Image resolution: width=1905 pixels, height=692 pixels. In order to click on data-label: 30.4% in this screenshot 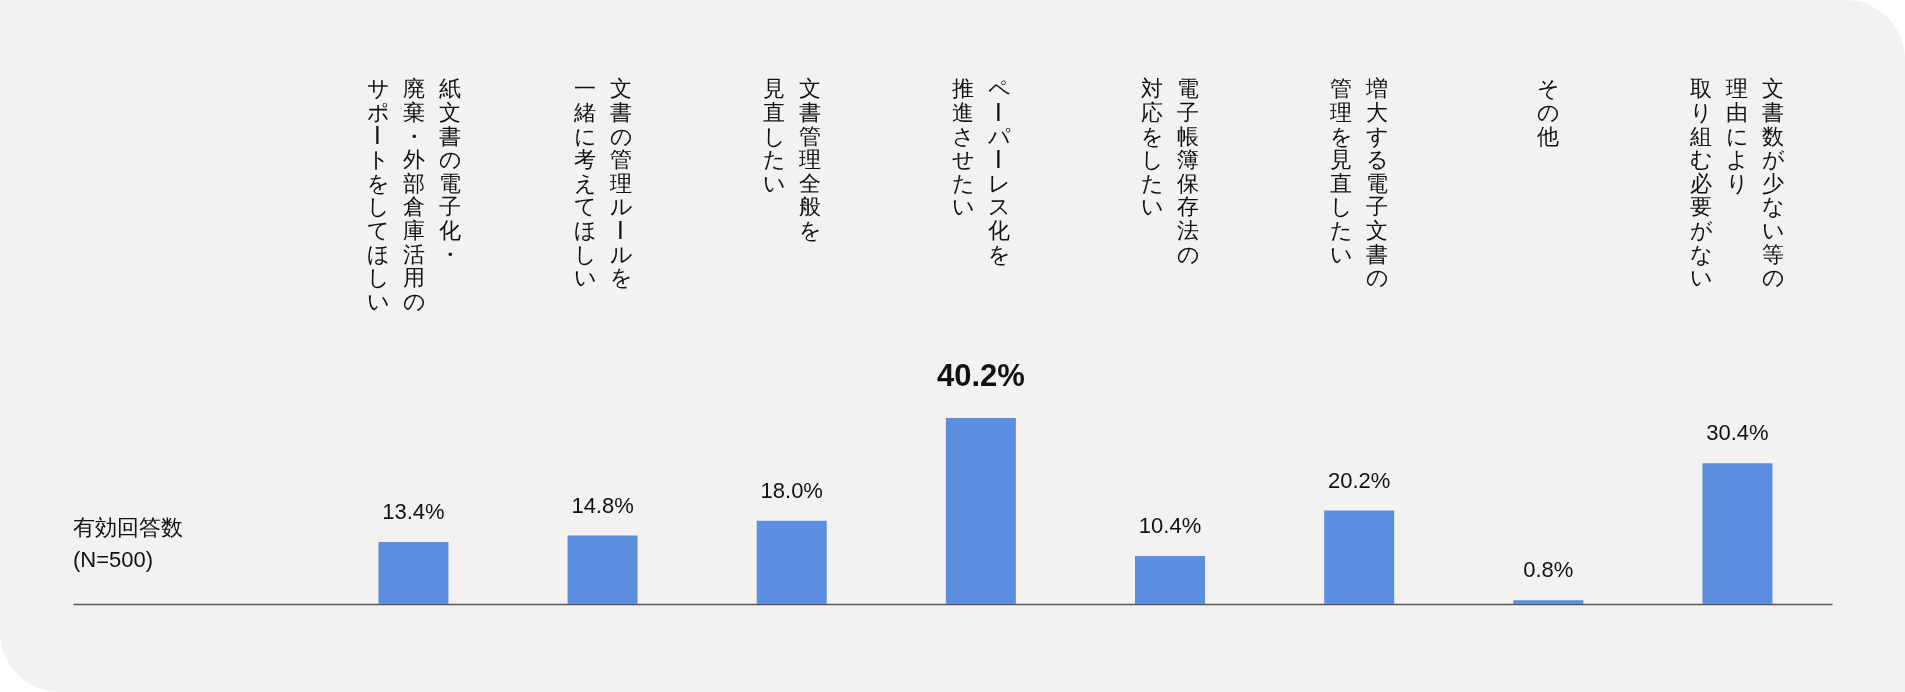, I will do `click(1737, 433)`.